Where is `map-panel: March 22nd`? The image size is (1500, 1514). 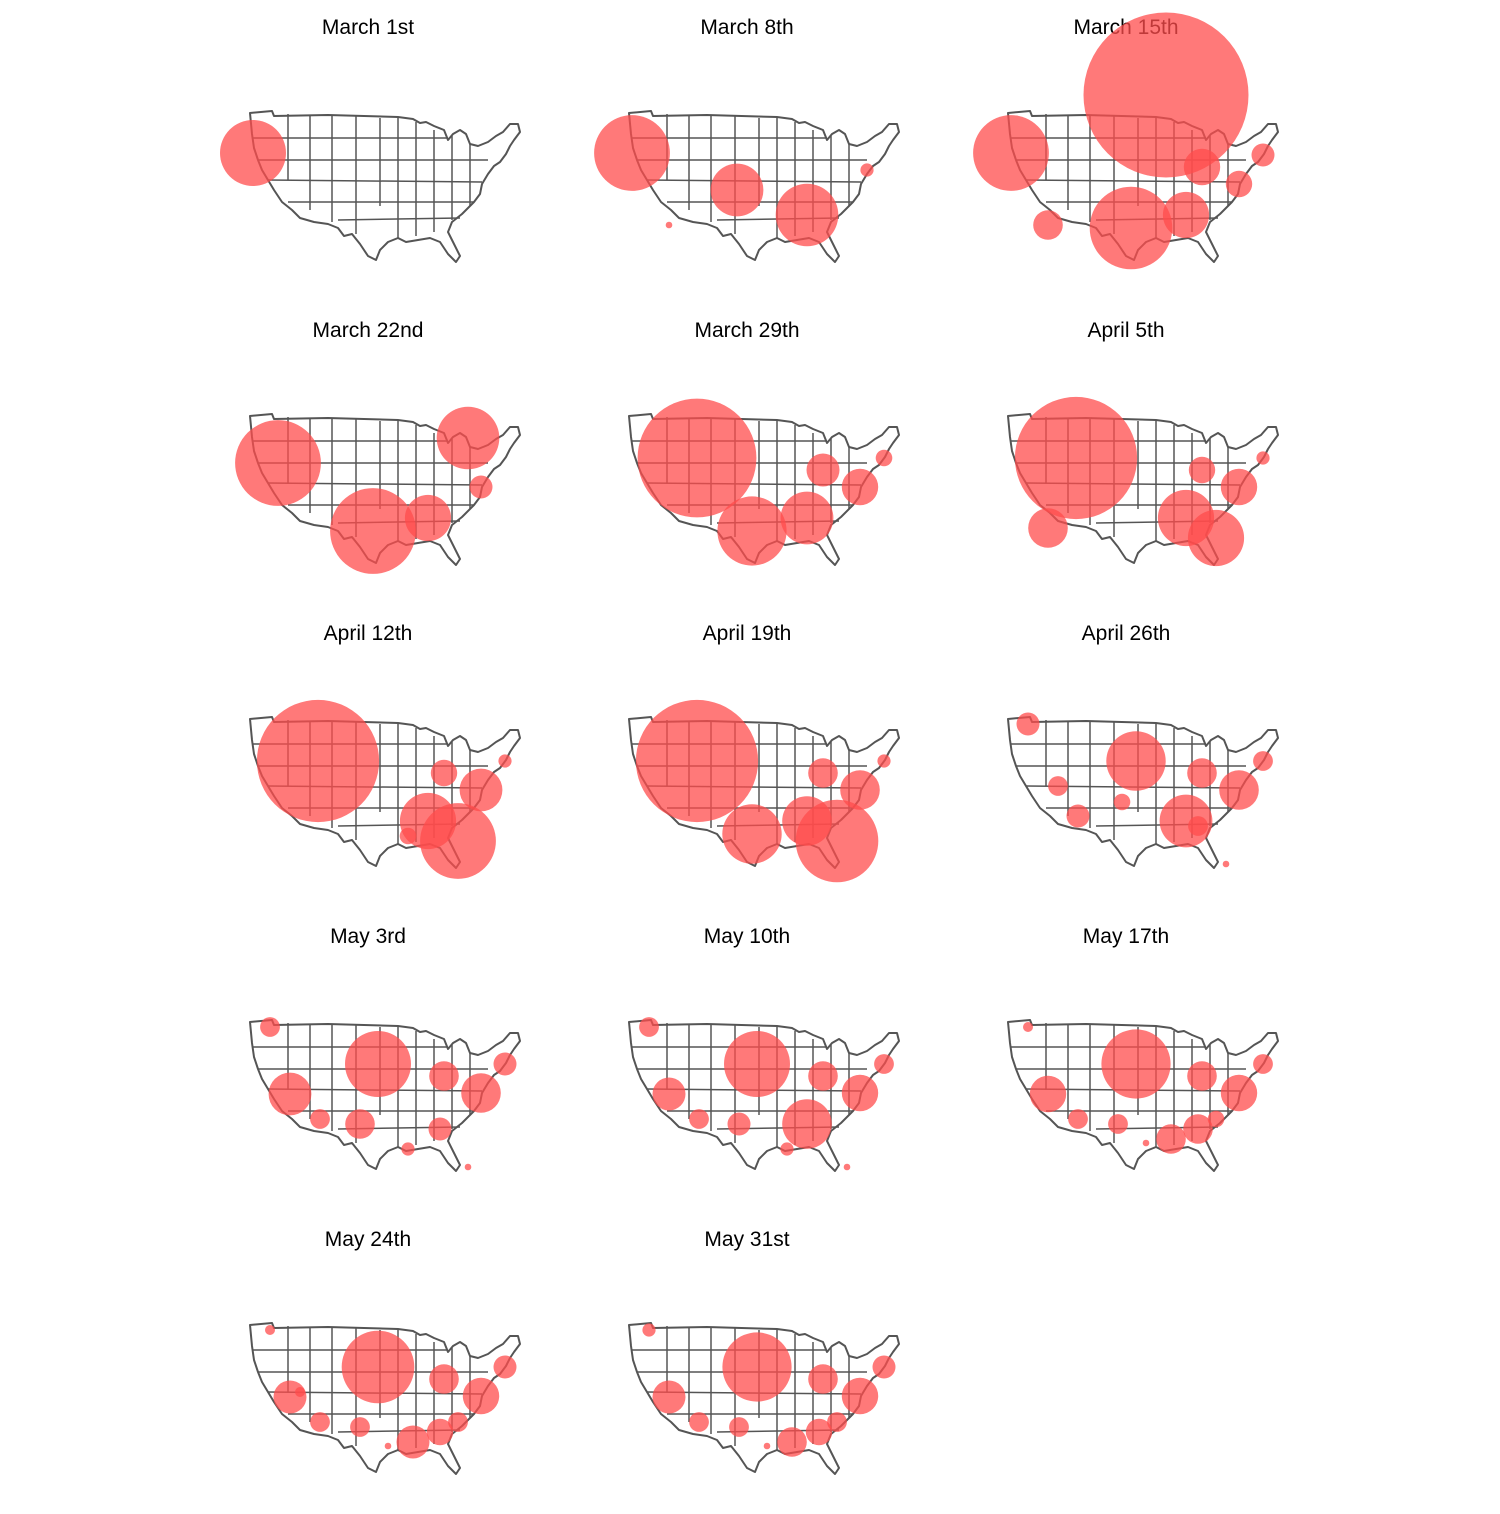 map-panel: March 22nd is located at coordinates (368, 454).